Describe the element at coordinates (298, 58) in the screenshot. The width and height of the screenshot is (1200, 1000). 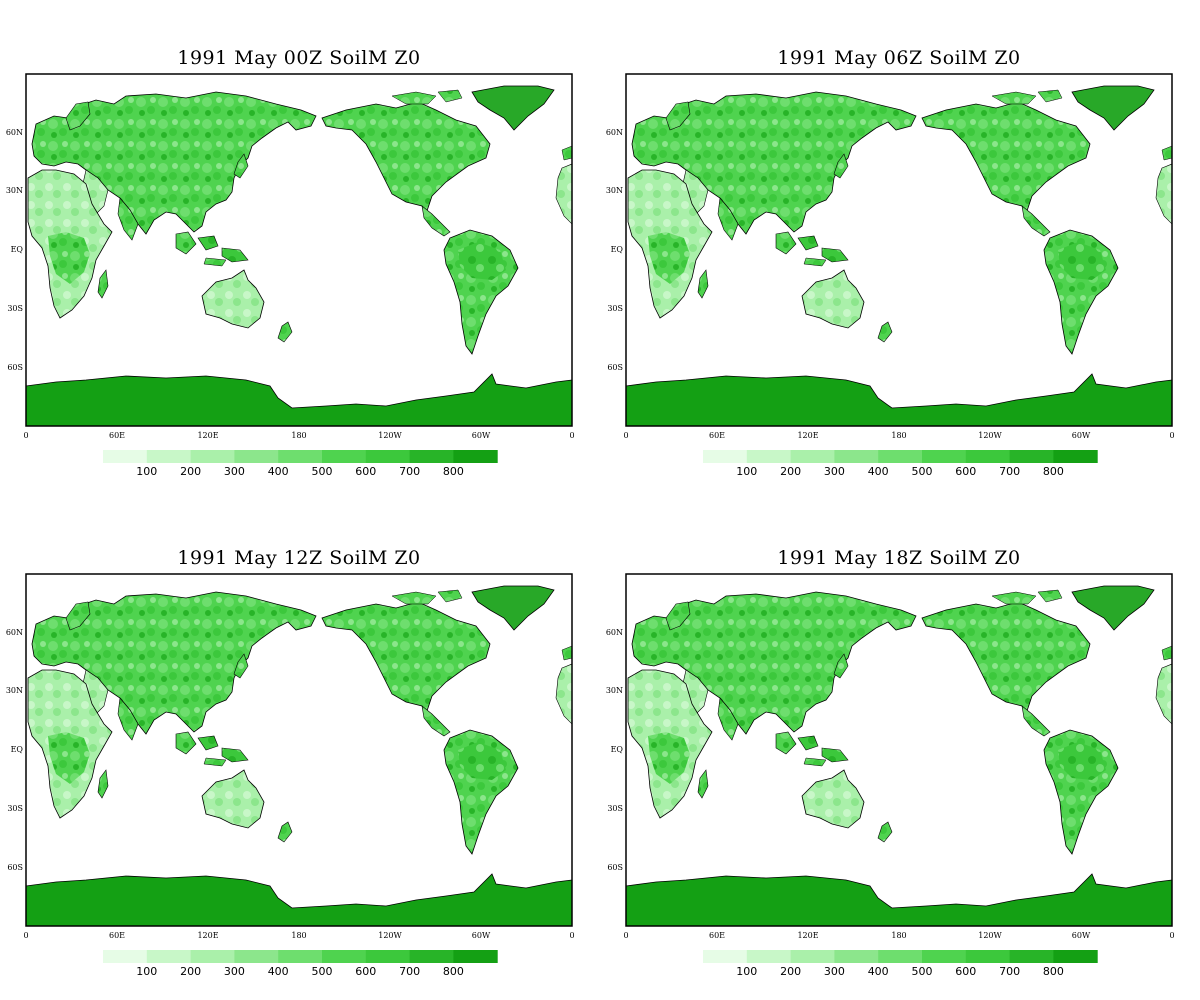
I see `panel-title: 1991 May 00Z SoilM Z0` at that location.